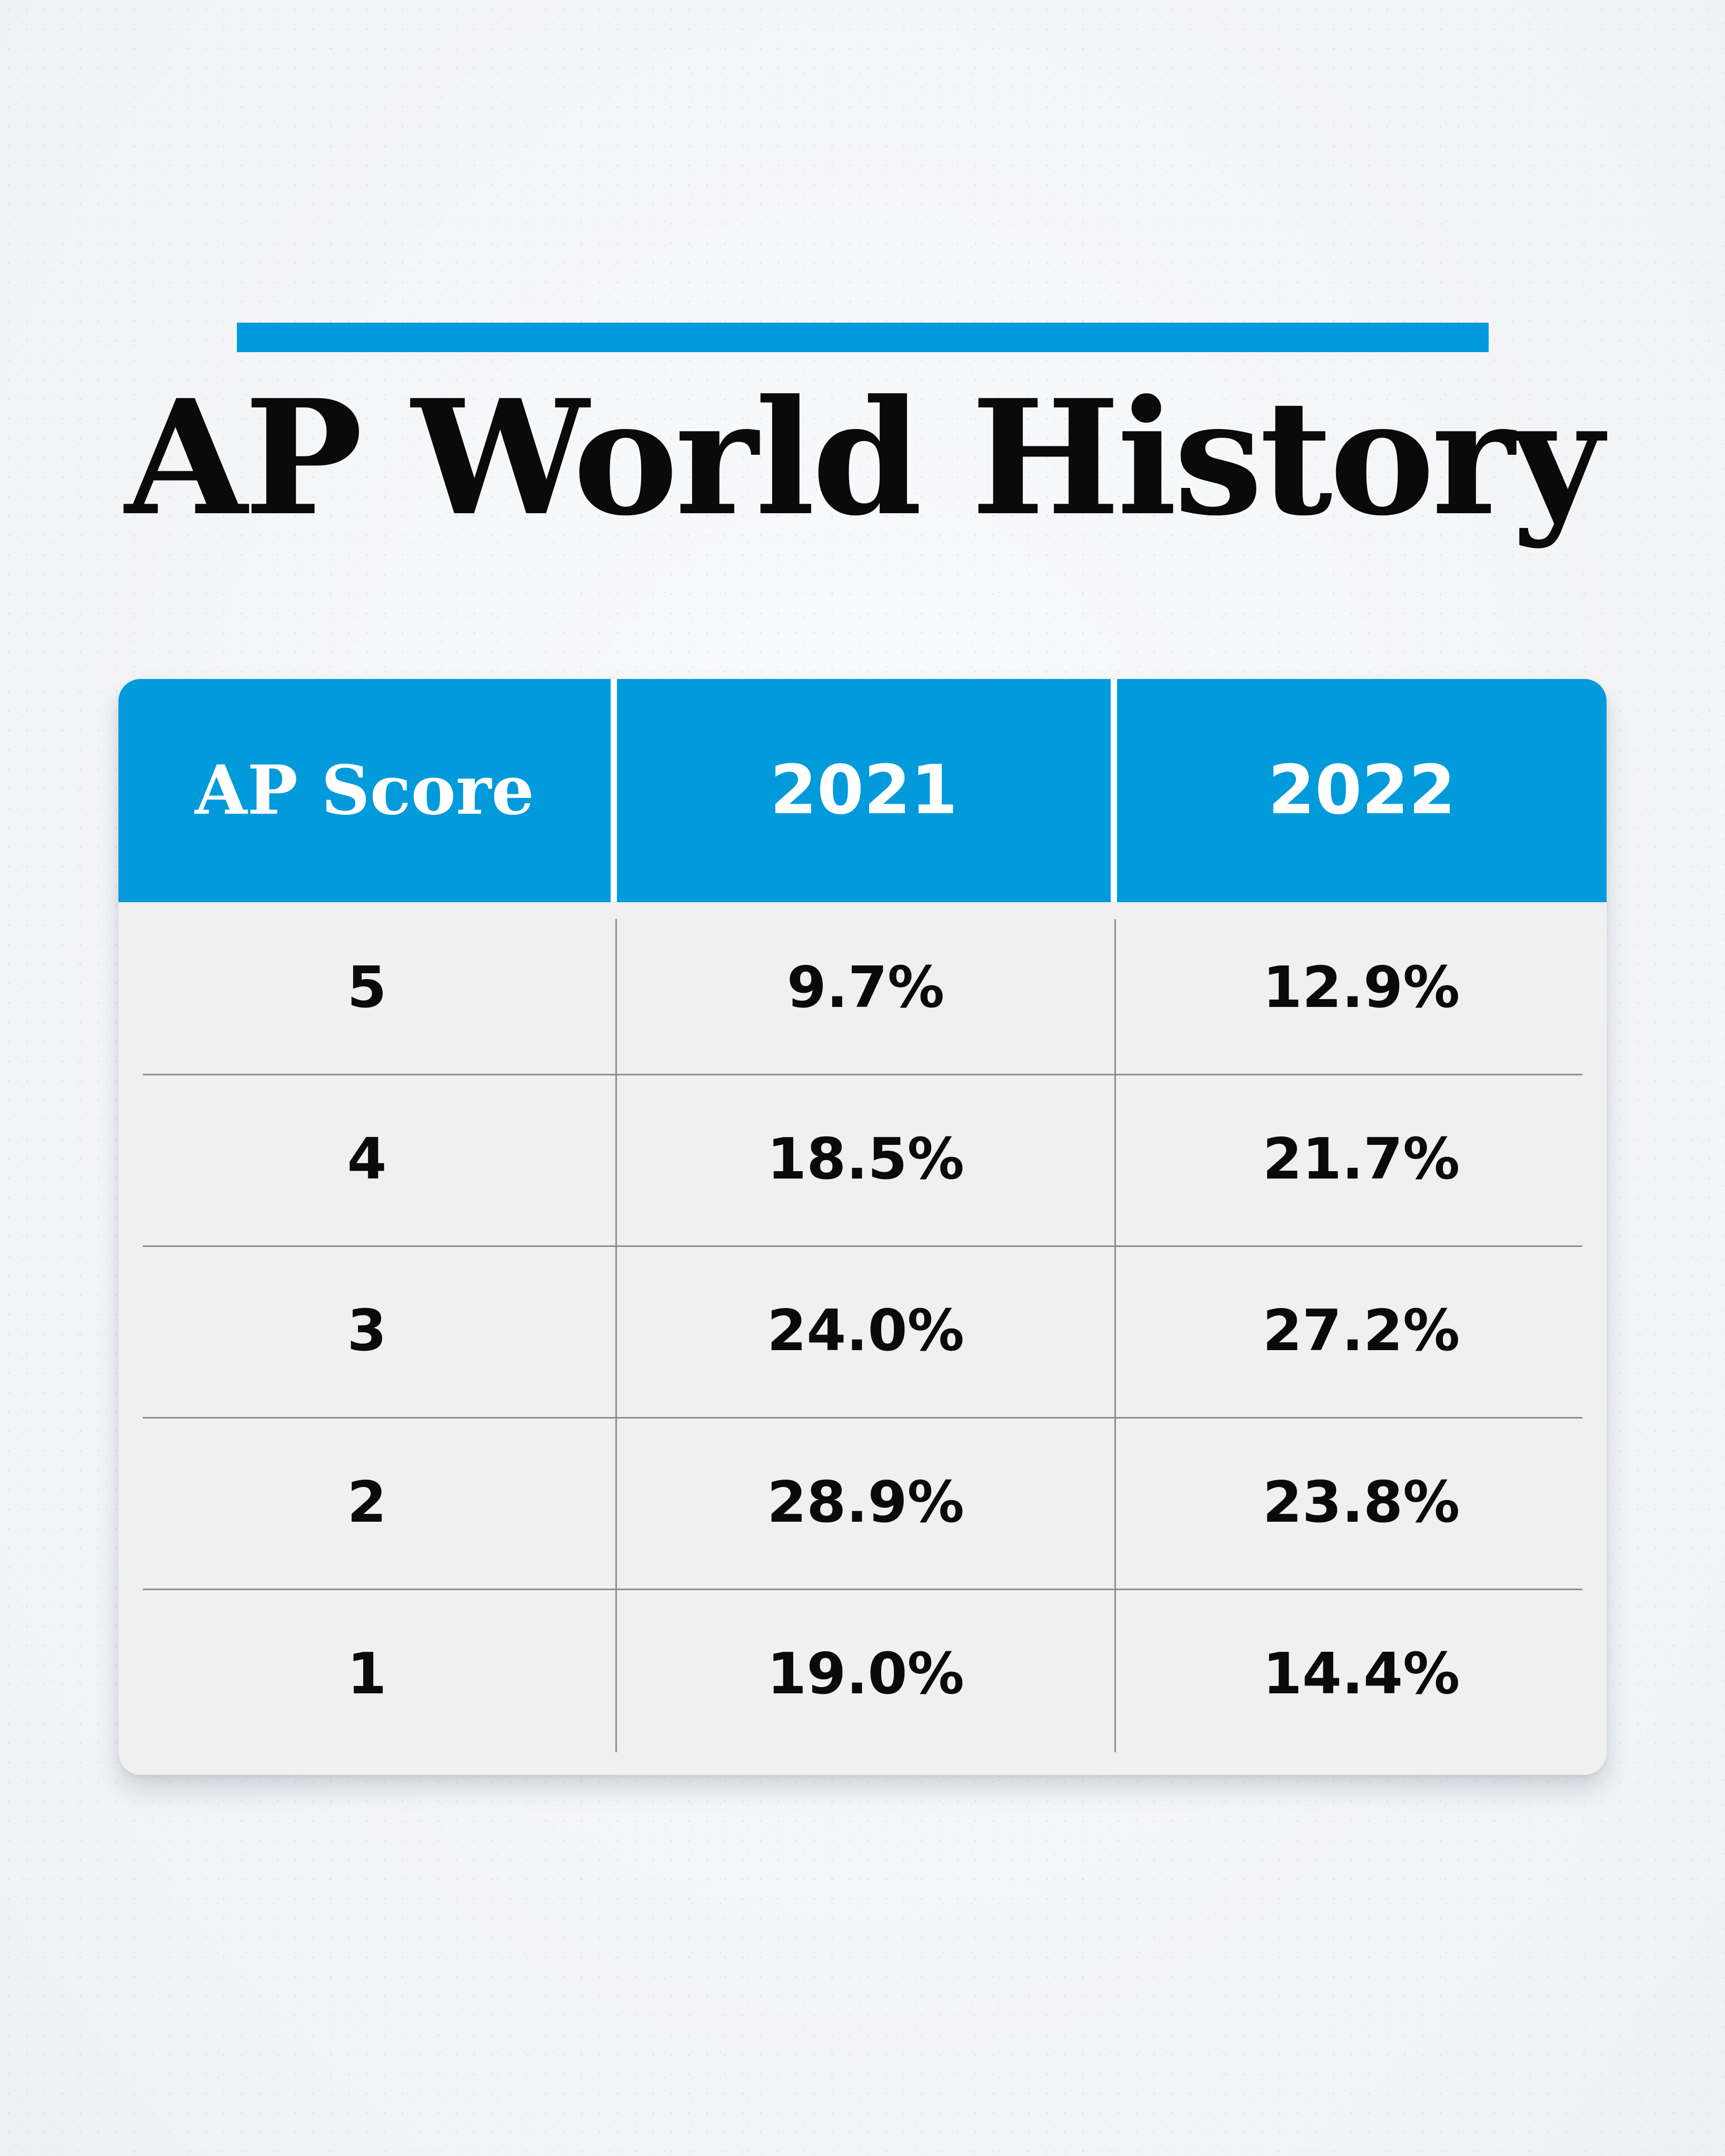 The width and height of the screenshot is (1725, 2156). I want to click on table-row-score-5: 5 9.7% 12.9%, so click(862, 988).